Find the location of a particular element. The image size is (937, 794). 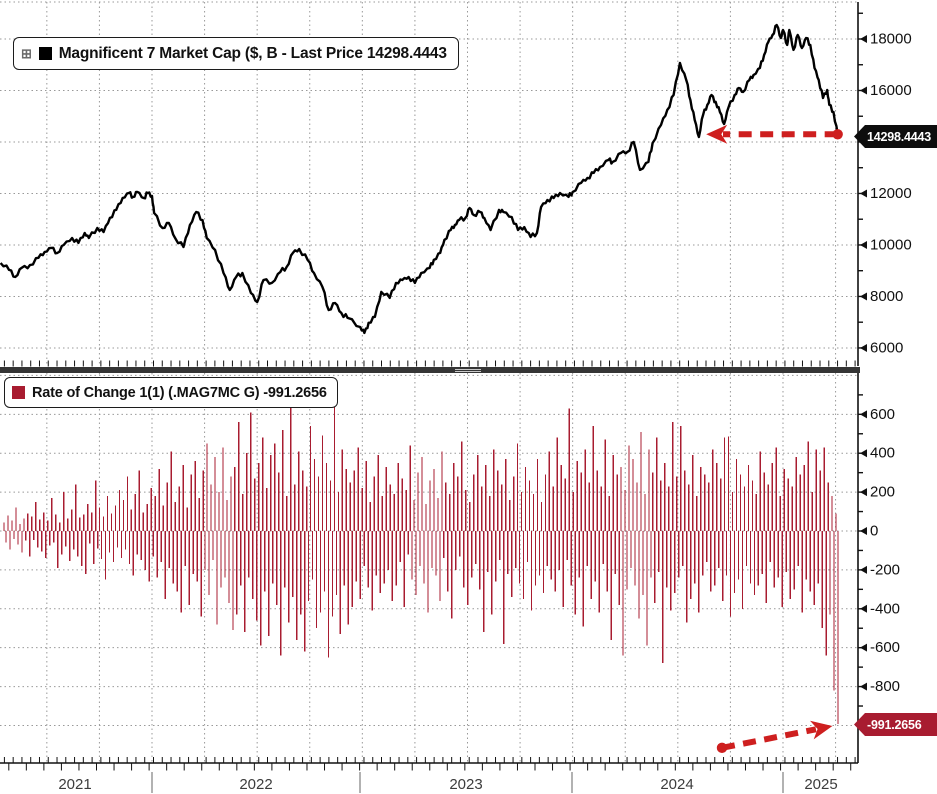

y-axis-tick-label: 6000 is located at coordinates (886, 347).